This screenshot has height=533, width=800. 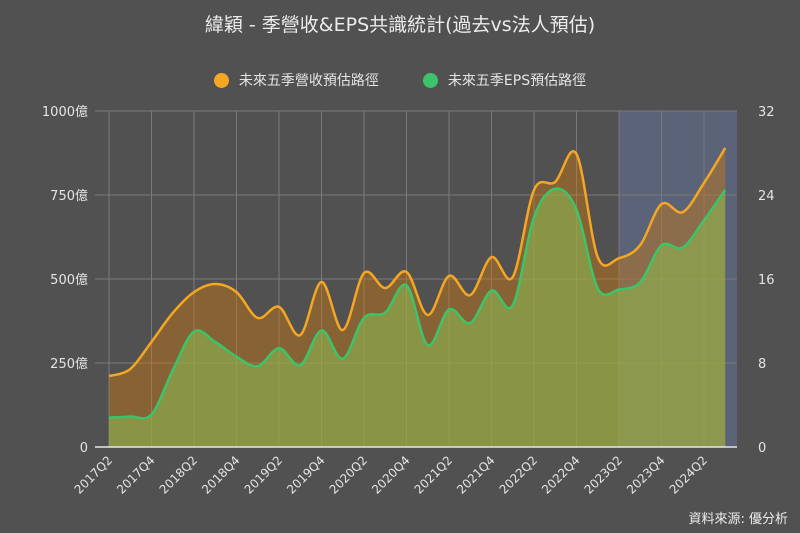 I want to click on right-axis-tick: 0, so click(x=762, y=448).